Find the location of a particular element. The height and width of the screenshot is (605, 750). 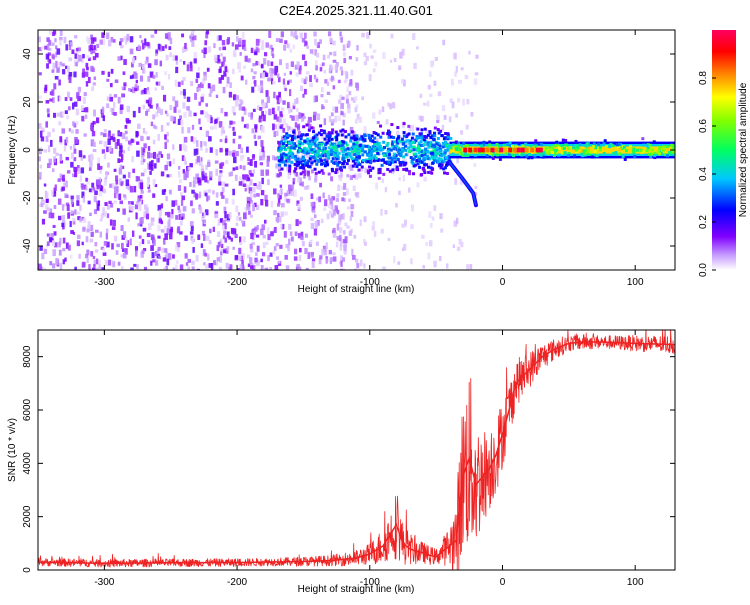

bottom-ytick-label: 4000 is located at coordinates (27, 463).